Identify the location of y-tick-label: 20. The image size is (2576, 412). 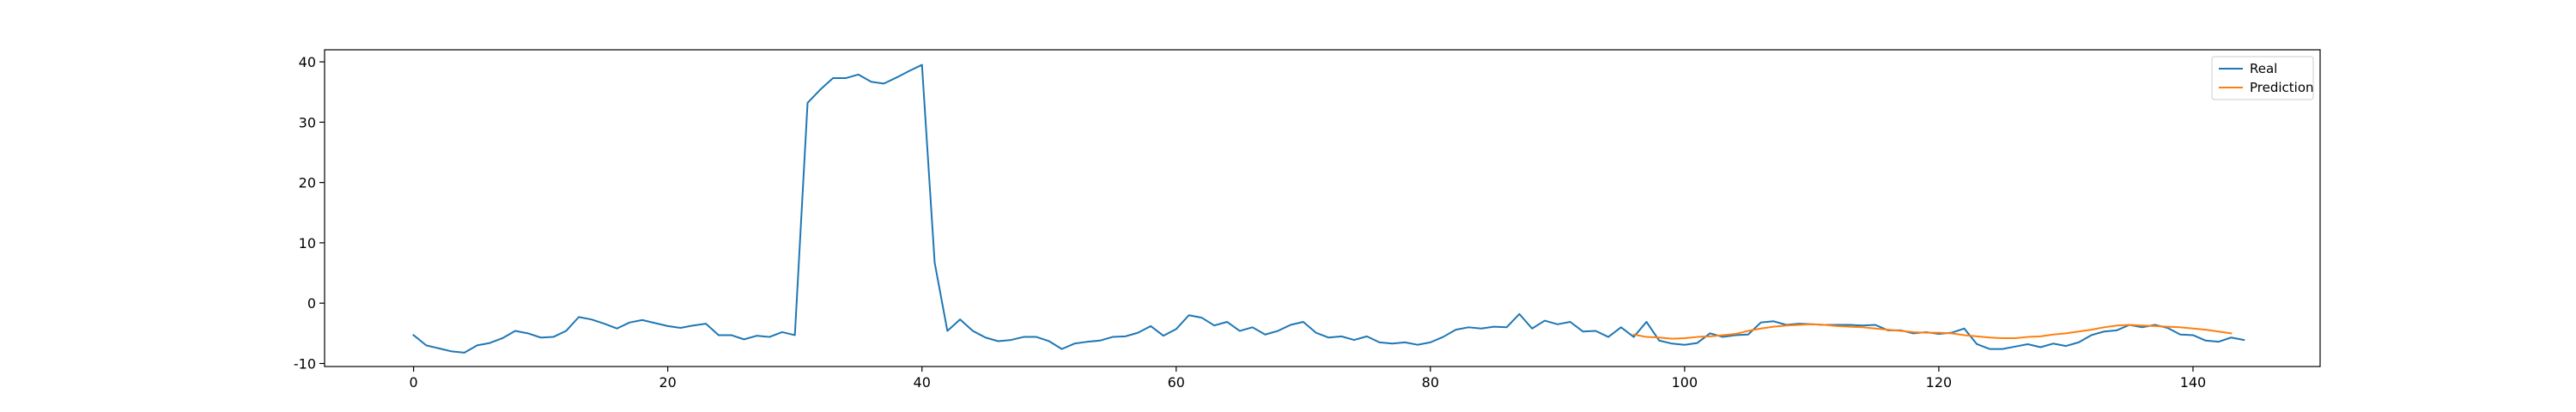
(307, 183).